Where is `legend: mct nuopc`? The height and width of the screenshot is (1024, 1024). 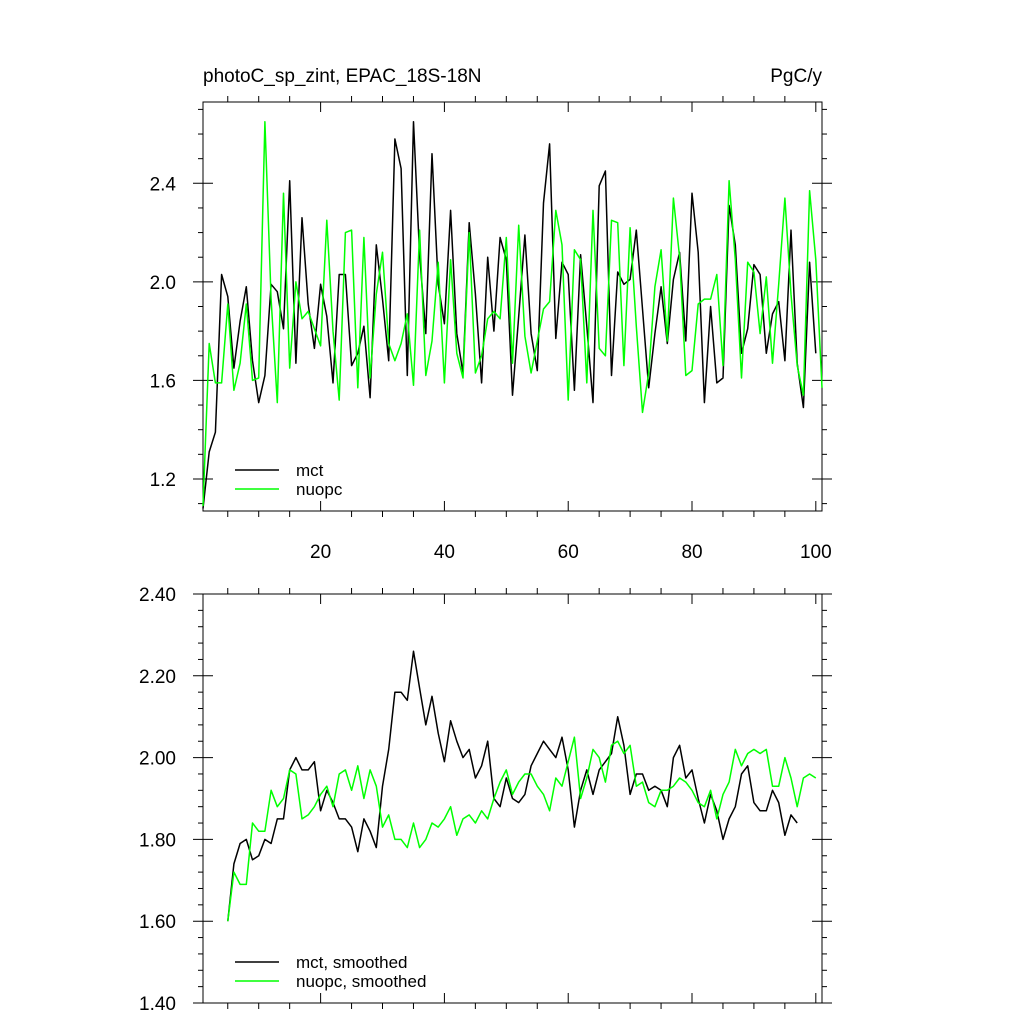
legend: mct nuopc is located at coordinates (289, 480).